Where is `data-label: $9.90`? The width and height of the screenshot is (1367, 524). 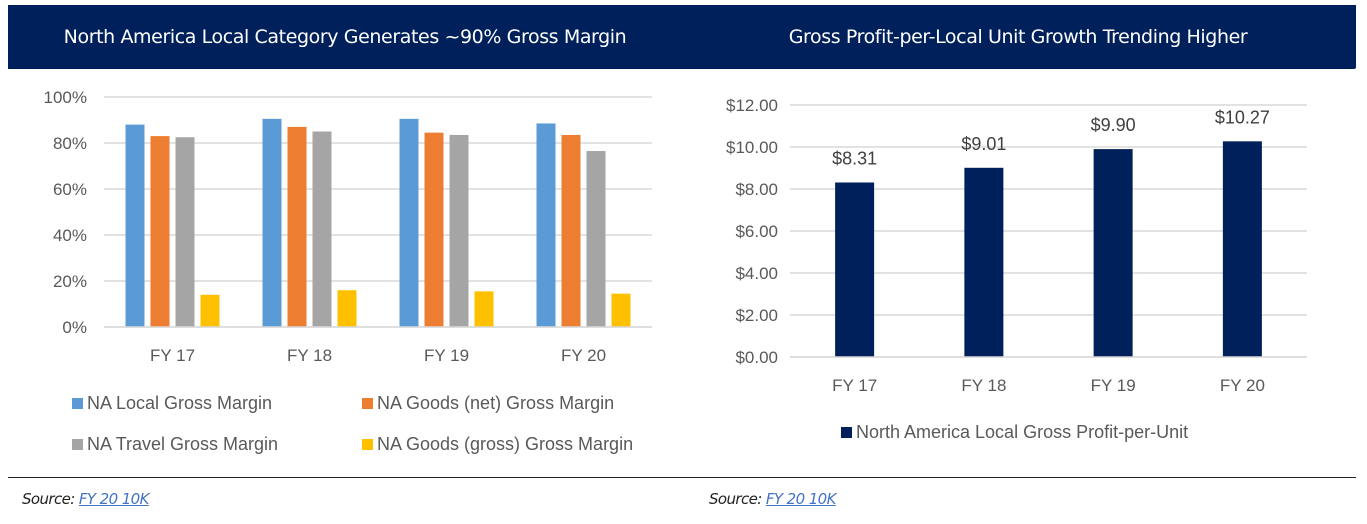
data-label: $9.90 is located at coordinates (1113, 125).